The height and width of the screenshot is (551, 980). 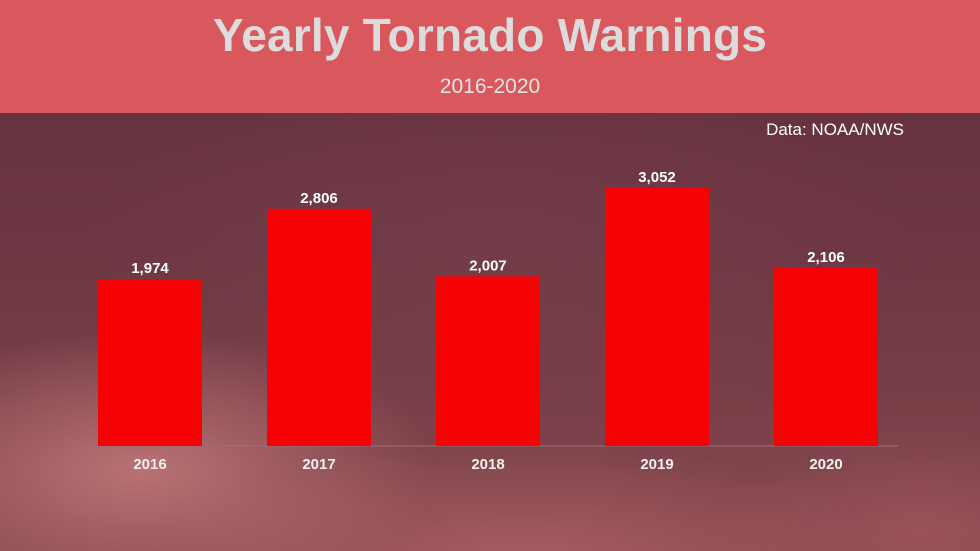 I want to click on chart-subtitle: 2016-2020, so click(x=490, y=86).